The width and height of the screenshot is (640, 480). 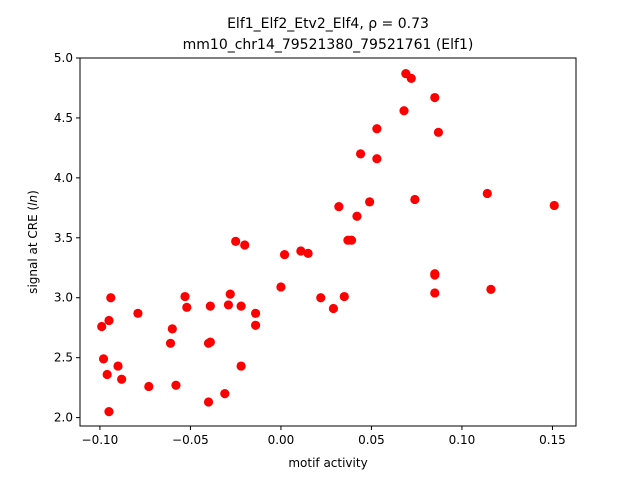 I want to click on y-axis-label: signal at CRE (ln), so click(x=33, y=242).